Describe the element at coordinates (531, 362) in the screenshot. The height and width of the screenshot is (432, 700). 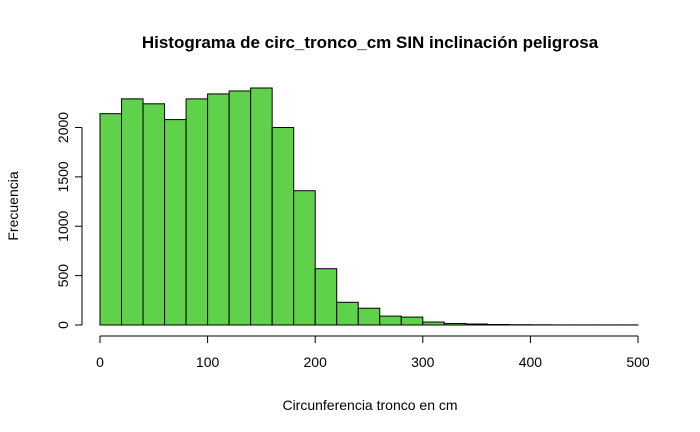
I see `x-tick-label: 400` at that location.